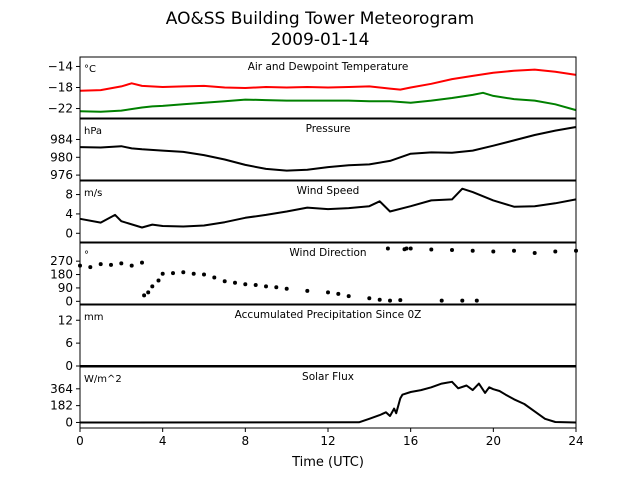 The width and height of the screenshot is (640, 480). I want to click on panel-title: Pressure, so click(328, 129).